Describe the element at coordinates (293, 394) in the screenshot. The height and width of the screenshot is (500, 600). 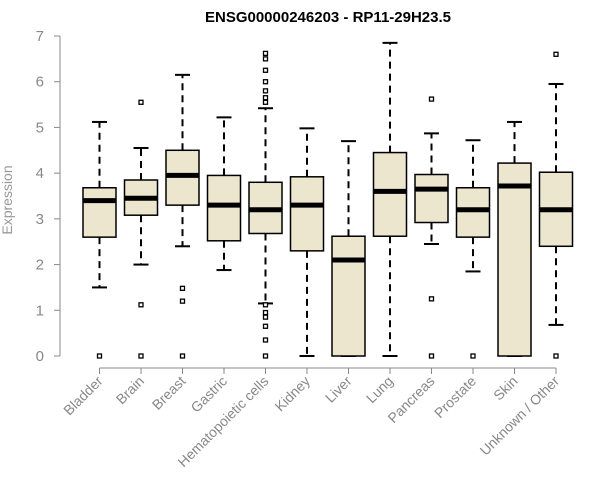
I see `x-tick-label: Kidney` at that location.